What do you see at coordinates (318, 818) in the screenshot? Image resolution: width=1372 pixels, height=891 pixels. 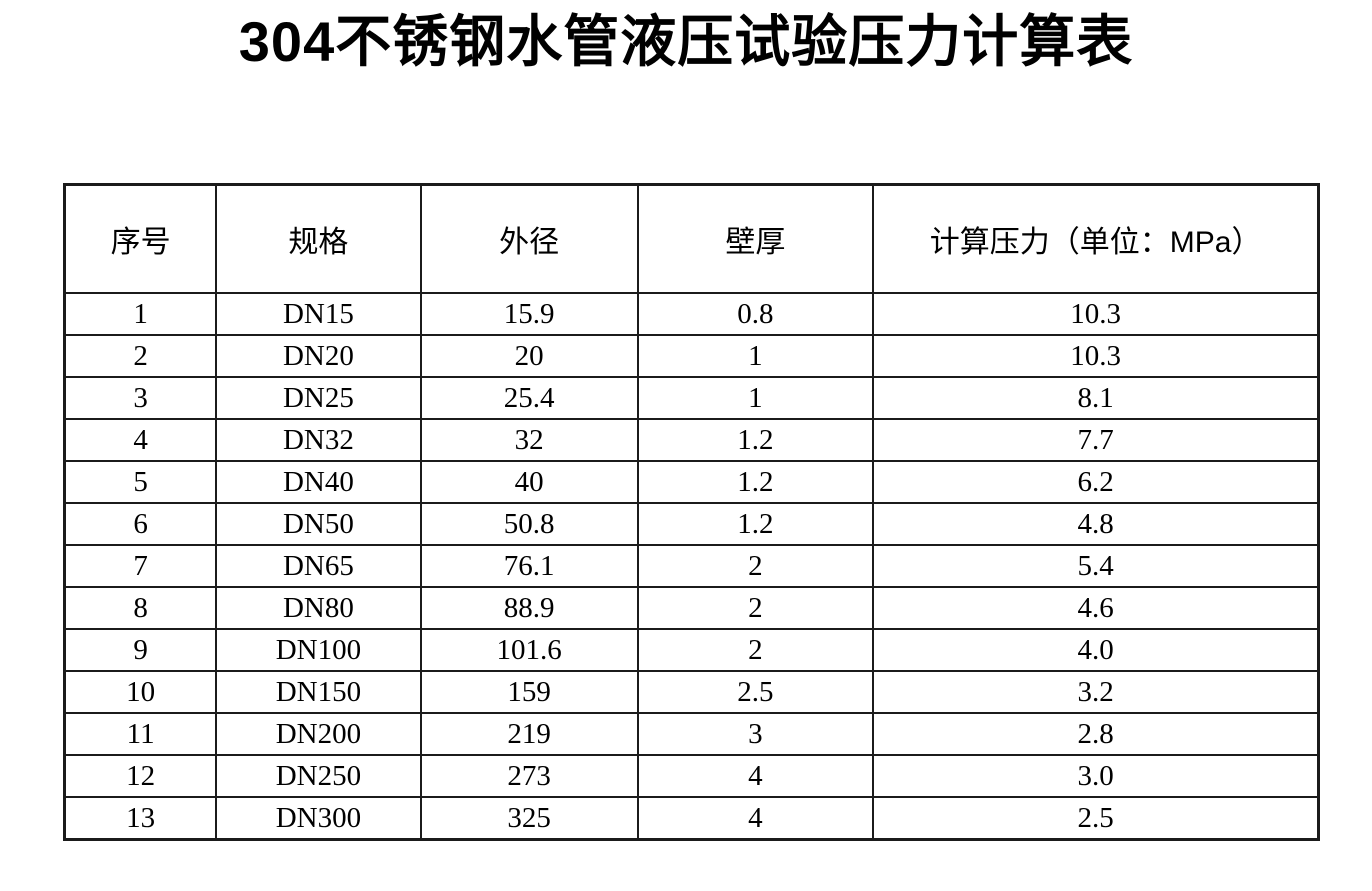 I see `table-cell: DN300` at bounding box center [318, 818].